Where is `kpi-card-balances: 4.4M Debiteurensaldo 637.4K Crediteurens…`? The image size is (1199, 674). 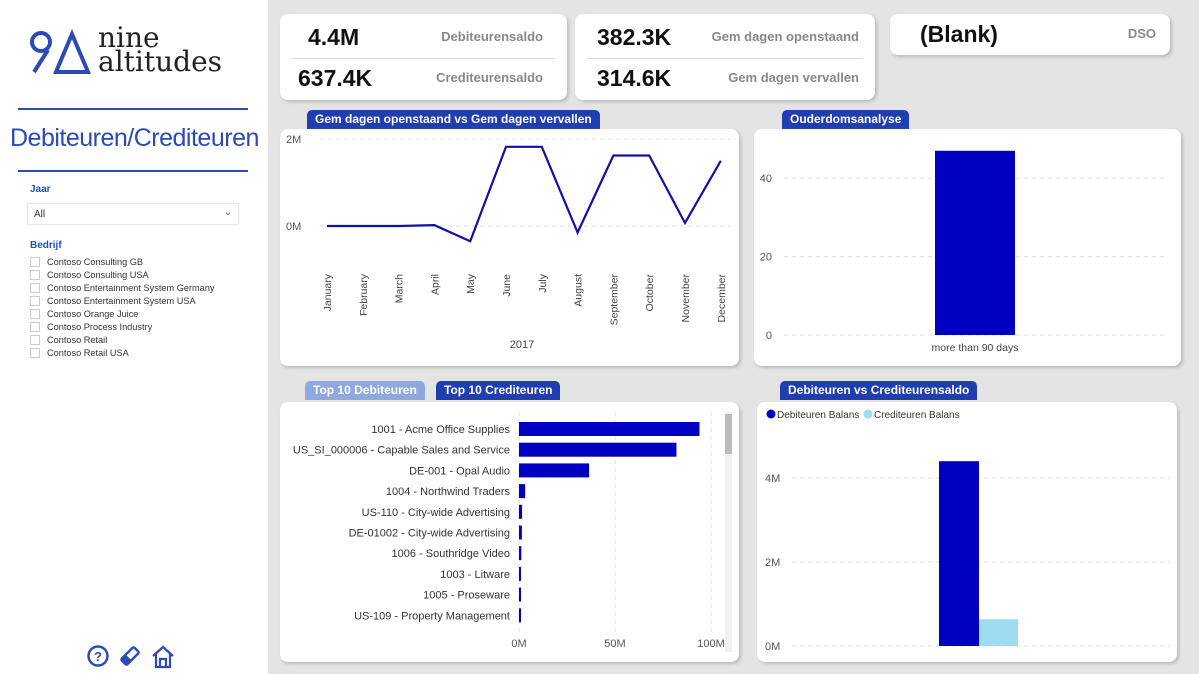
kpi-card-balances: 4.4M Debiteurensaldo 637.4K Crediteurens… is located at coordinates (423, 57).